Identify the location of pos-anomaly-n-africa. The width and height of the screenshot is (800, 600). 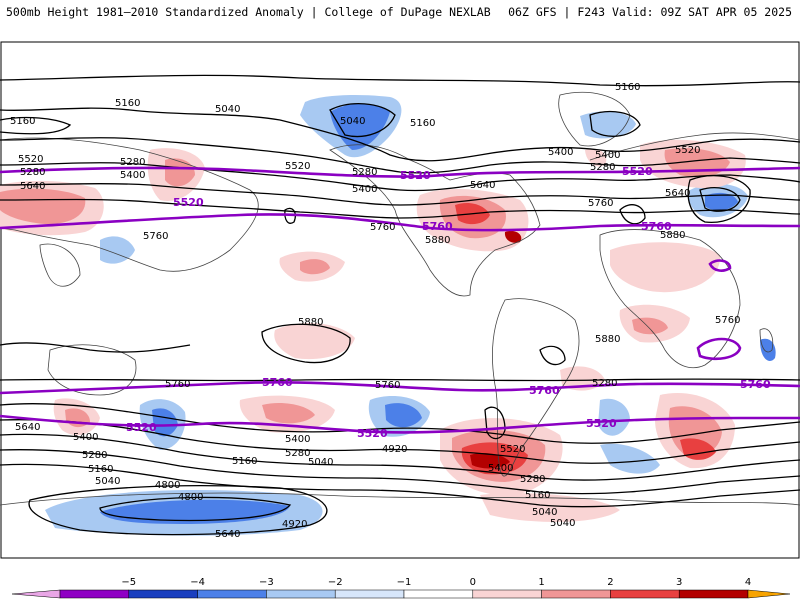
(665, 267).